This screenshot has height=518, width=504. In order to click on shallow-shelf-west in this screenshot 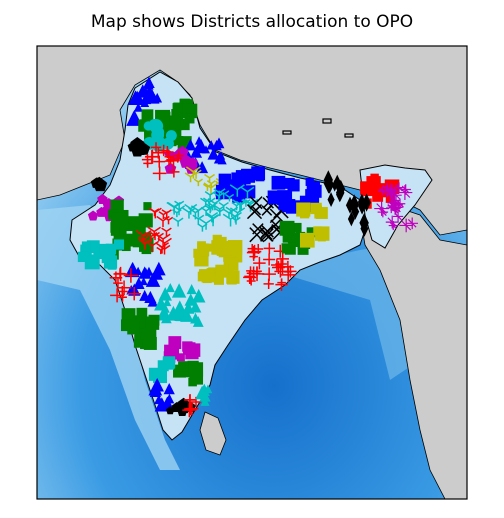, I will do `click(108, 337)`.